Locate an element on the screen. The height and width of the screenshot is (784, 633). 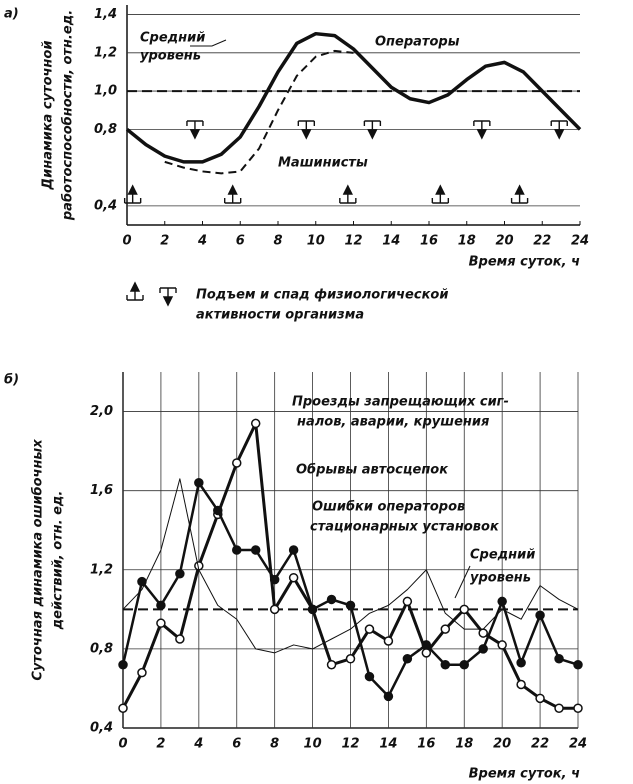
series-label: Машинисты is located at coordinates (323, 163).